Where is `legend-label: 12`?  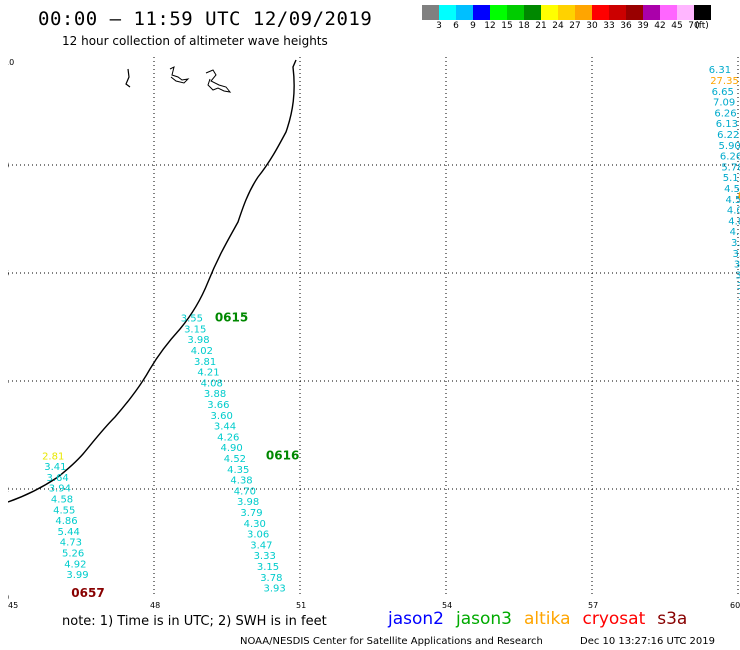 legend-label: 12 is located at coordinates (490, 26).